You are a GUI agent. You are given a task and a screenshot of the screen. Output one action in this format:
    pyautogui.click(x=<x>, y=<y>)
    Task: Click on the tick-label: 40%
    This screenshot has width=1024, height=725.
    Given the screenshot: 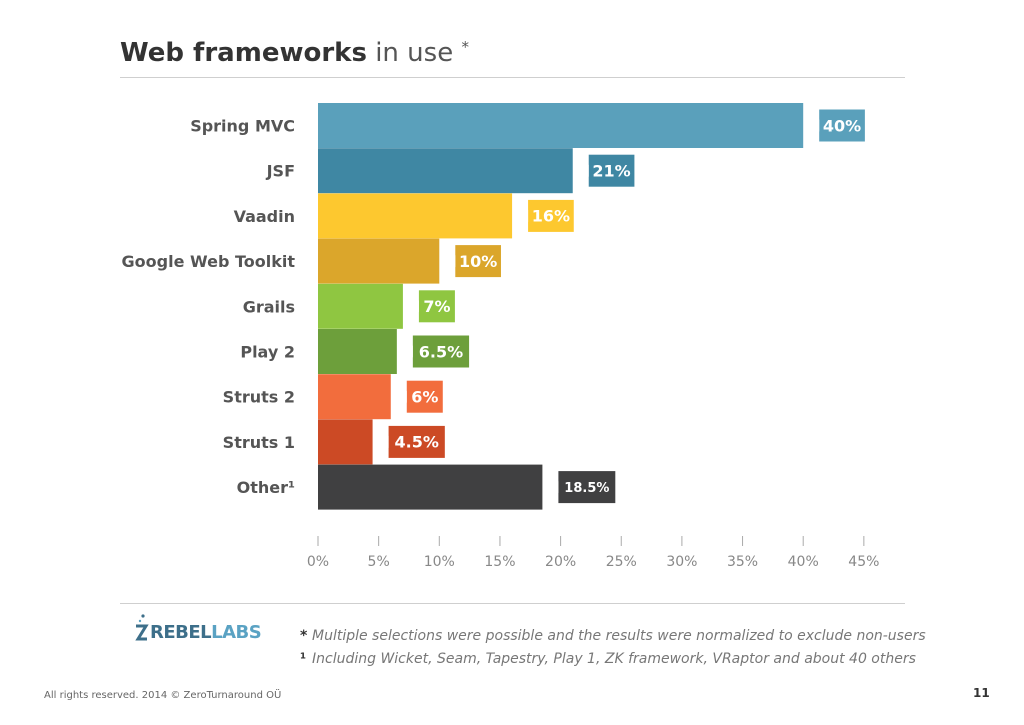 What is the action you would take?
    pyautogui.click(x=803, y=562)
    